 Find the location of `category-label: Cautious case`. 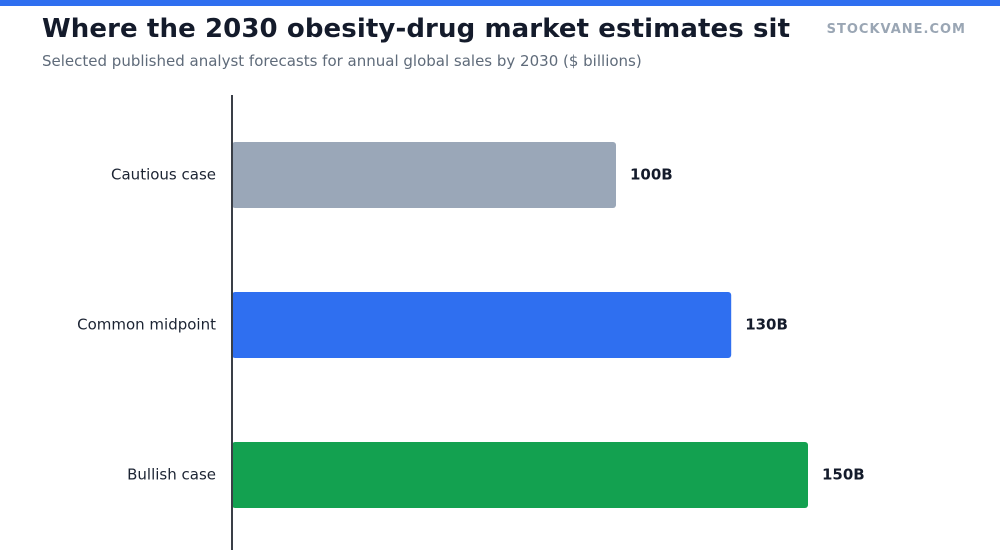

category-label: Cautious case is located at coordinates (163, 175).